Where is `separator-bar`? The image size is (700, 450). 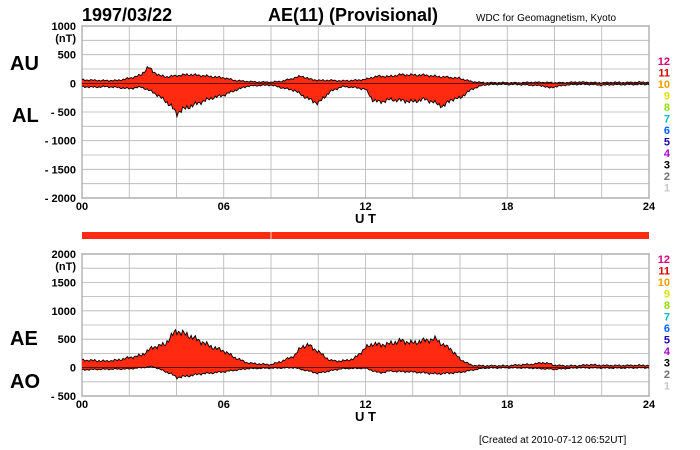 separator-bar is located at coordinates (365, 235).